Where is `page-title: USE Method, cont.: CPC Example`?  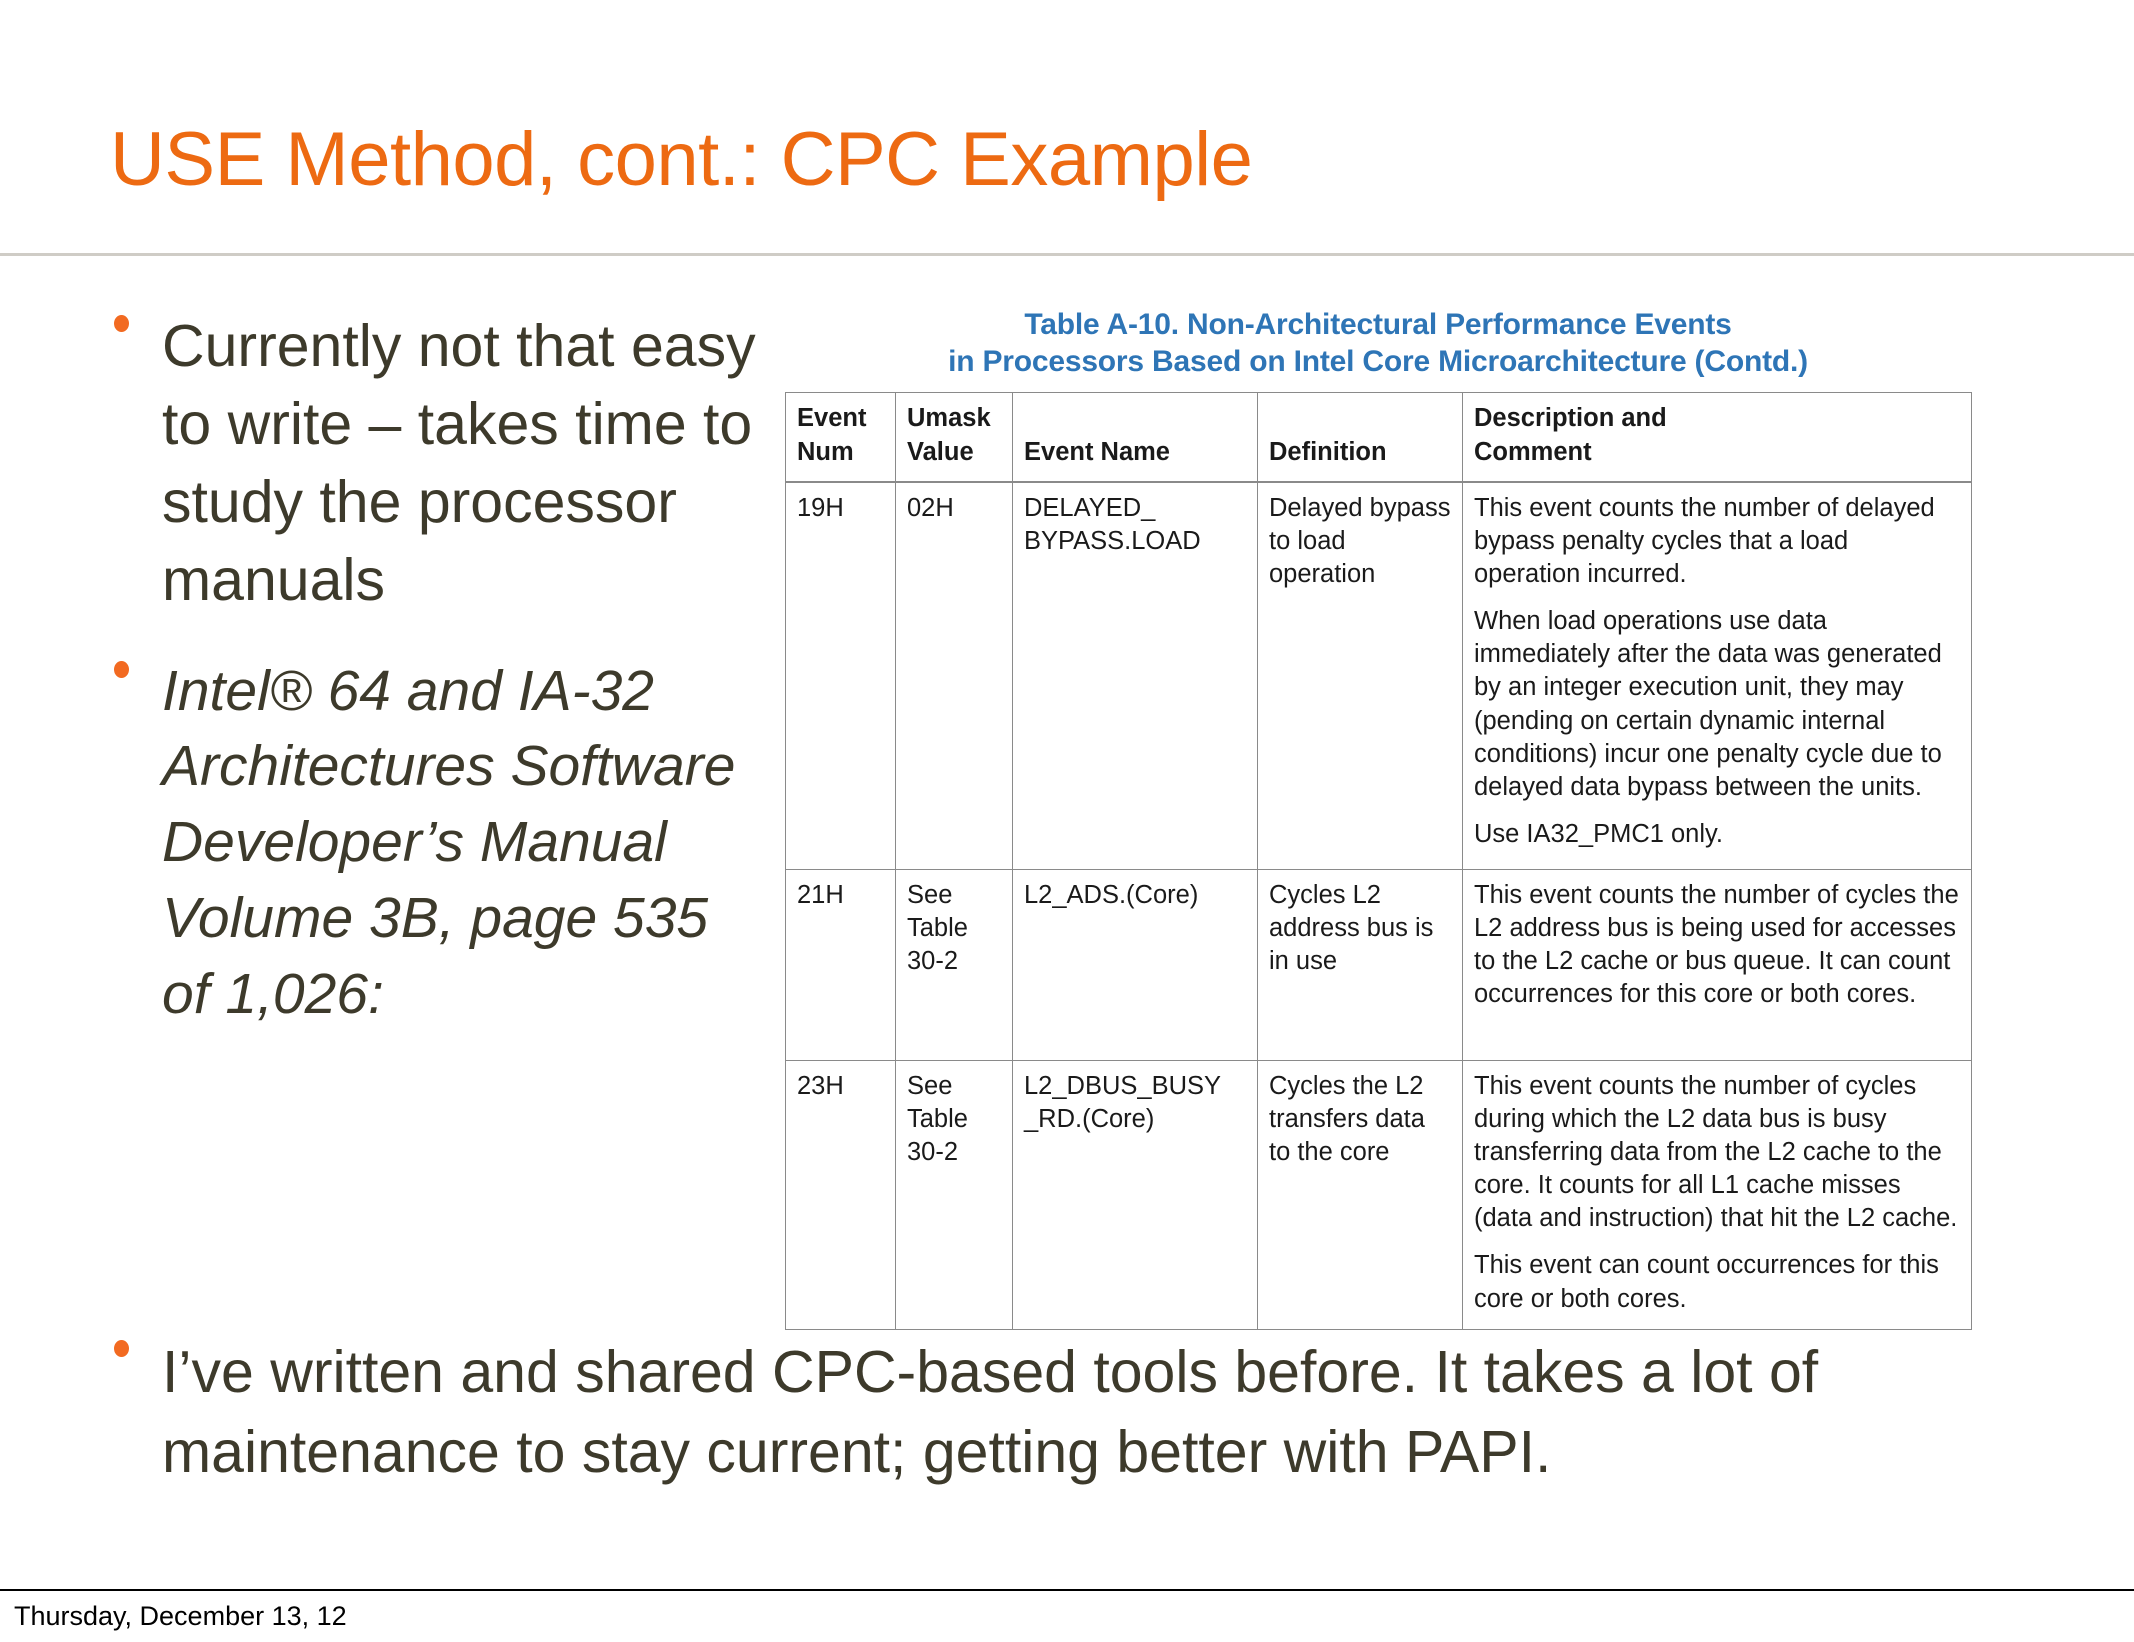
page-title: USE Method, cont.: CPC Example is located at coordinates (681, 159).